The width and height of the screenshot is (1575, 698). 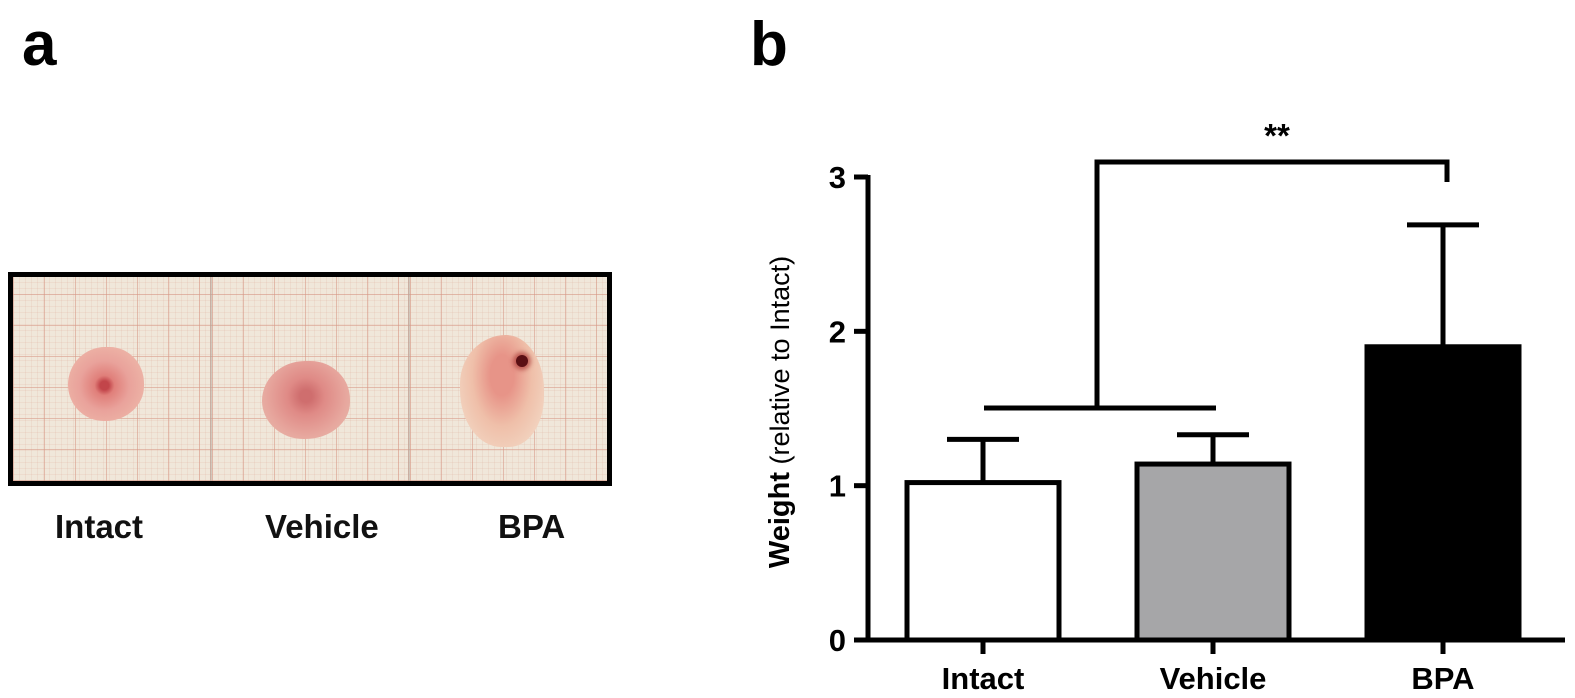 I want to click on photo-tile-vehicle, so click(x=311, y=379).